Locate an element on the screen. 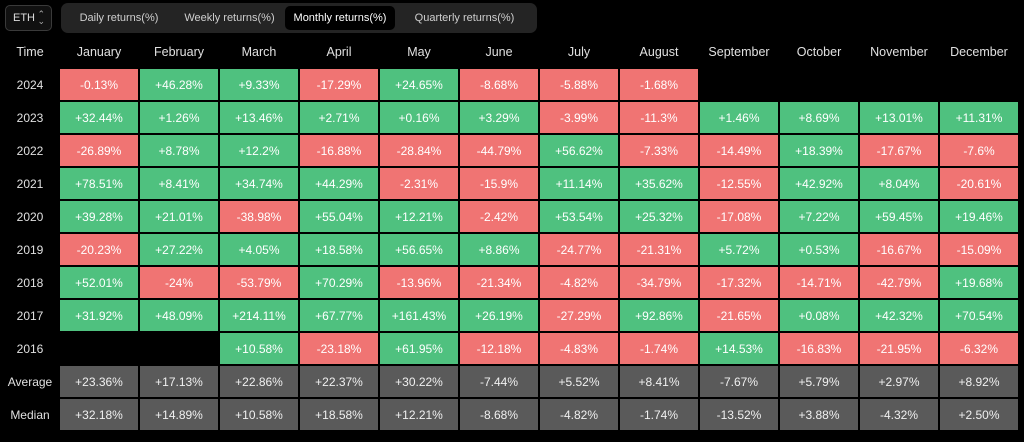 The width and height of the screenshot is (1024, 442). return-cell: -4.32% is located at coordinates (899, 414).